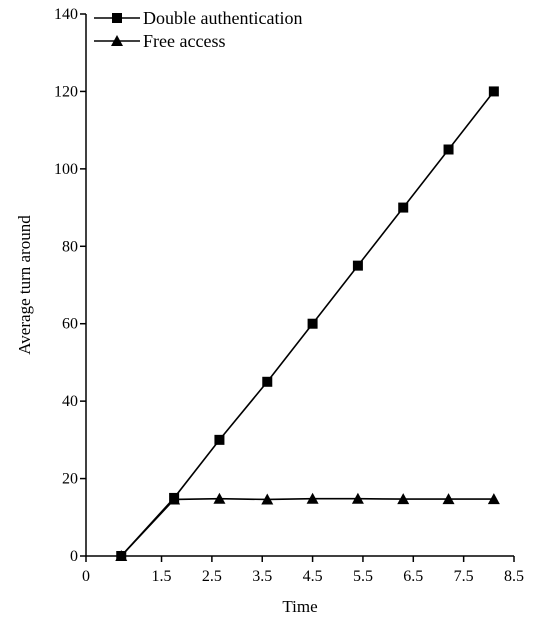 This screenshot has width=548, height=618. What do you see at coordinates (74, 556) in the screenshot?
I see `y-tick-label: 0` at bounding box center [74, 556].